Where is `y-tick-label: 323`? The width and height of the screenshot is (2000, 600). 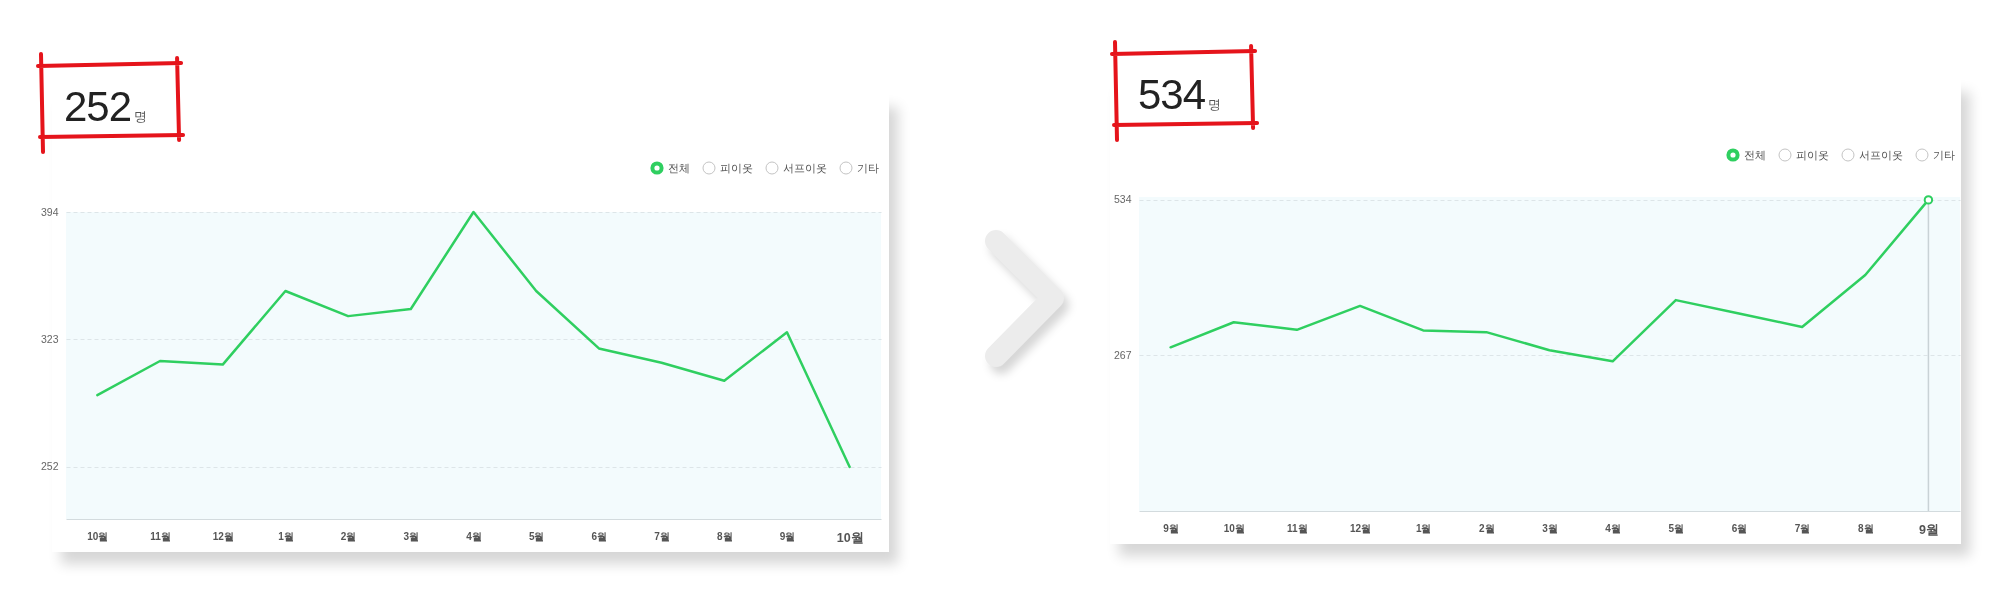 y-tick-label: 323 is located at coordinates (49, 338).